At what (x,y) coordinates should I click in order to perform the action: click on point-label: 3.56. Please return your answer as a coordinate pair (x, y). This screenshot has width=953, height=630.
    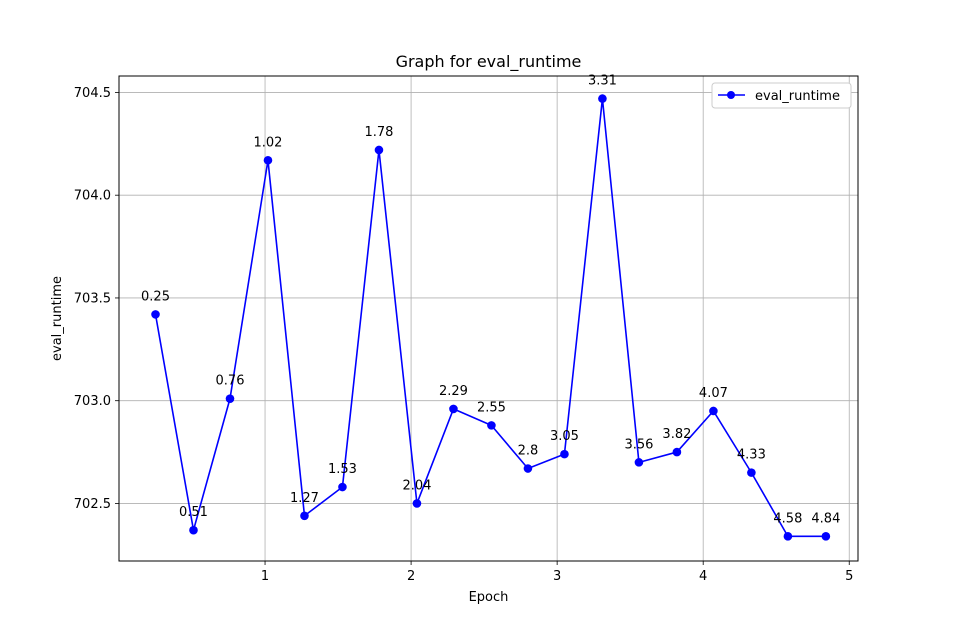
    Looking at the image, I should click on (638, 444).